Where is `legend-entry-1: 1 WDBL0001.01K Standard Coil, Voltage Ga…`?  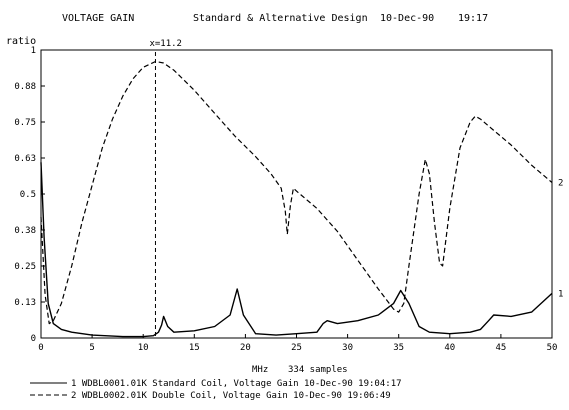
legend-entry-1: 1 WDBL0001.01K Standard Coil, Voltage Ga… is located at coordinates (236, 384).